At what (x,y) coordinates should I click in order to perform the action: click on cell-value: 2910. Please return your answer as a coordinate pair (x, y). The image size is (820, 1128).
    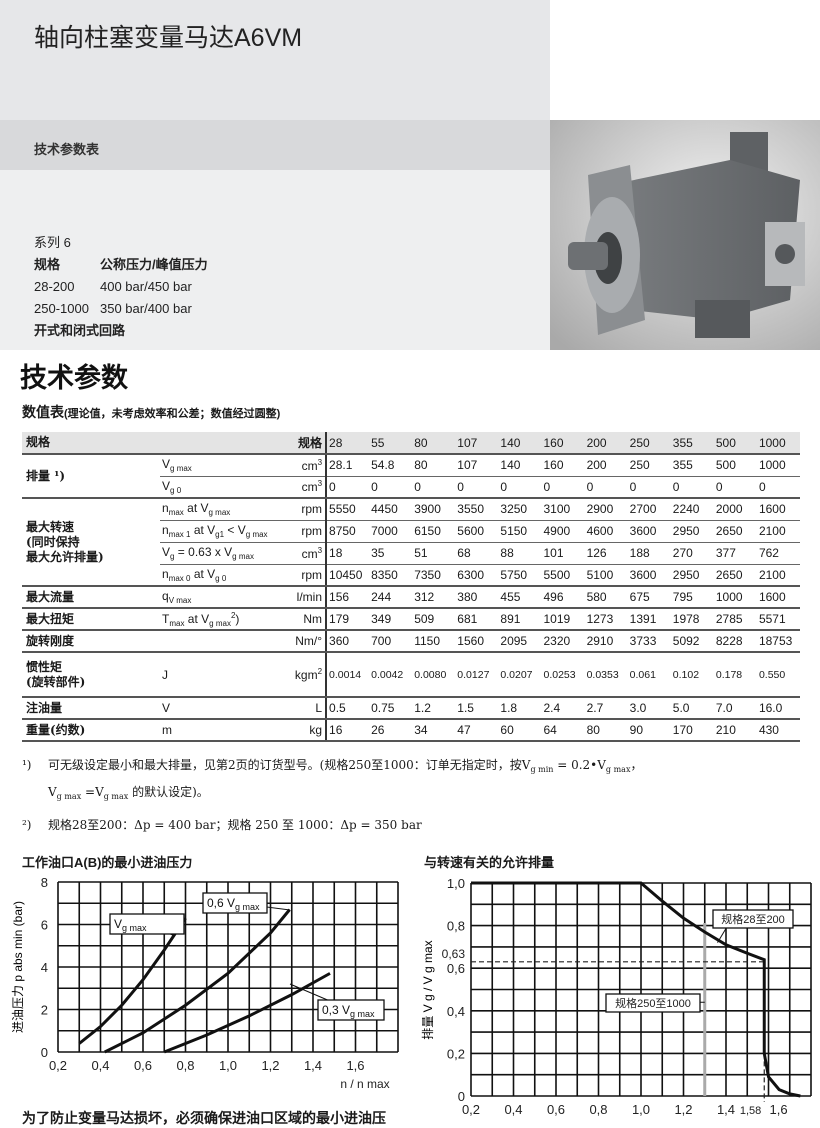
    Looking at the image, I should click on (606, 641).